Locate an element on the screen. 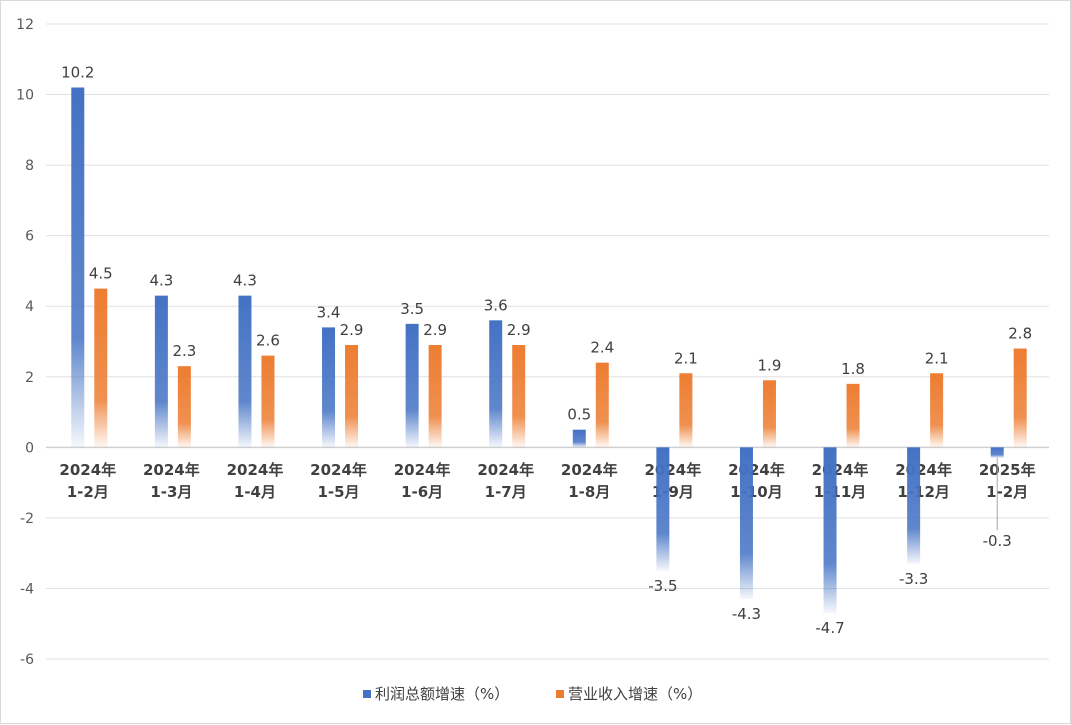 The image size is (1071, 725). y-tick-label: -4 is located at coordinates (27, 589).